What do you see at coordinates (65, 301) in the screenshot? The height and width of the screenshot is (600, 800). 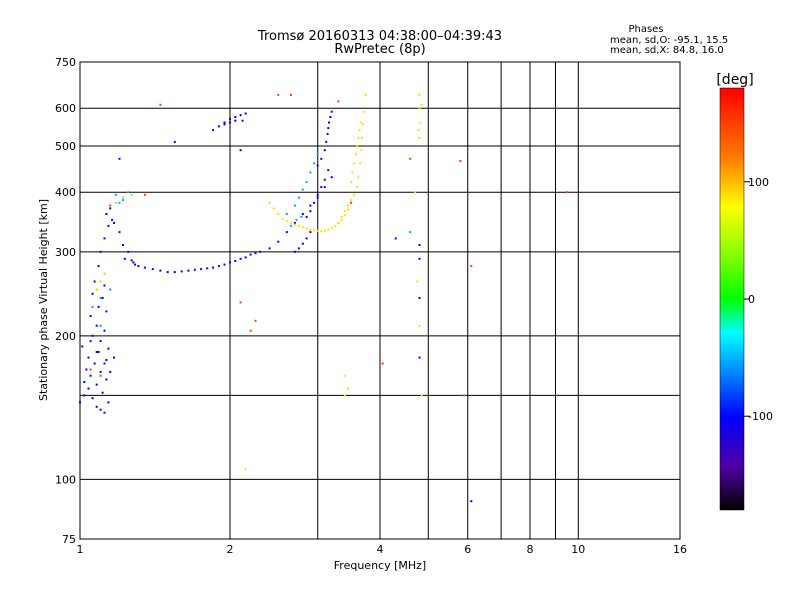 I see `y-axis-ticks: 75 100 200 300 400 500 600 750` at bounding box center [65, 301].